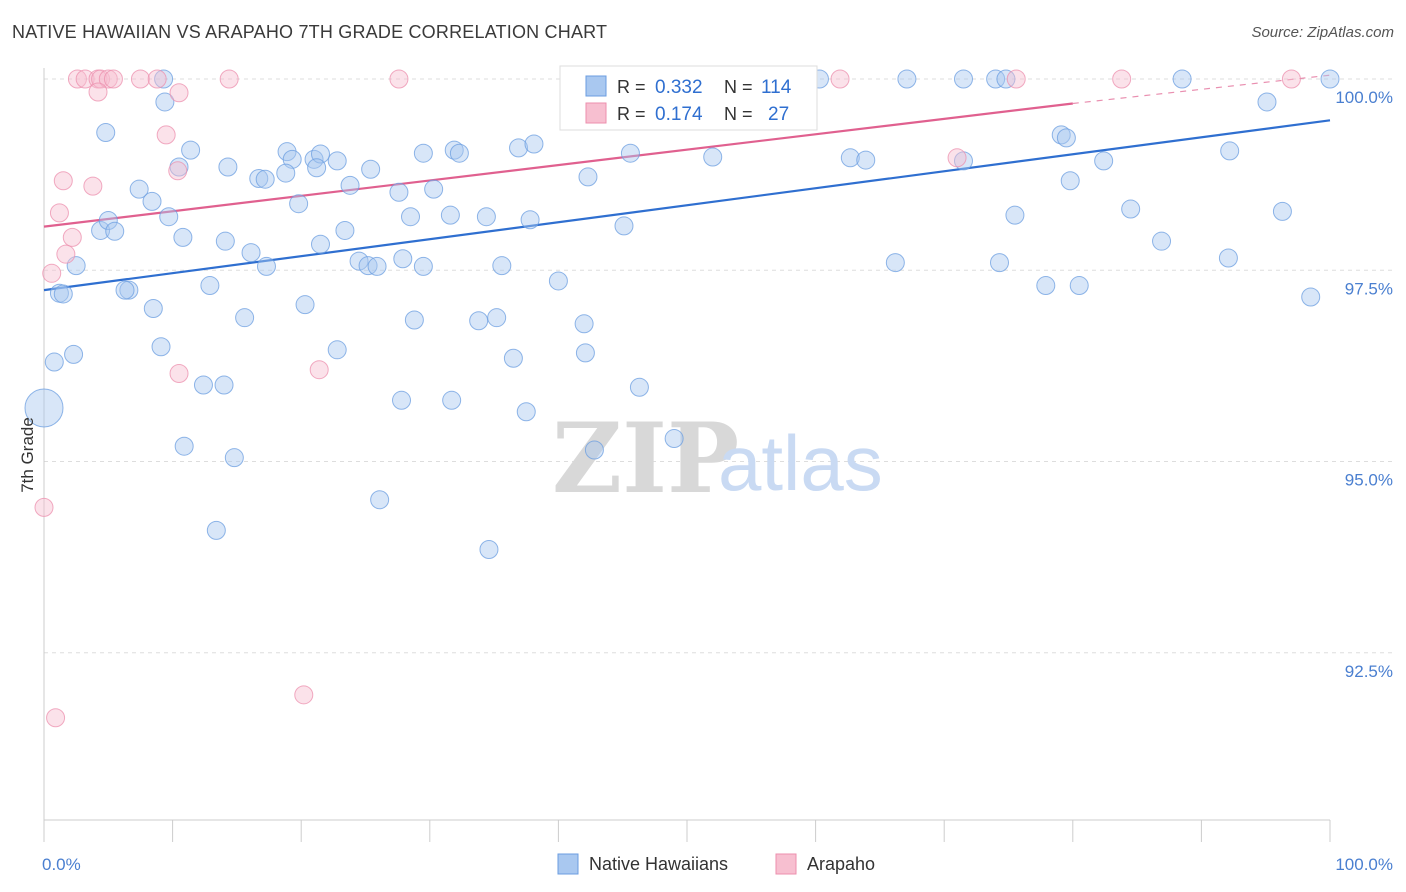 The image size is (1406, 892). Describe the element at coordinates (1369, 671) in the screenshot. I see `y-tick-label: 92.5%` at that location.